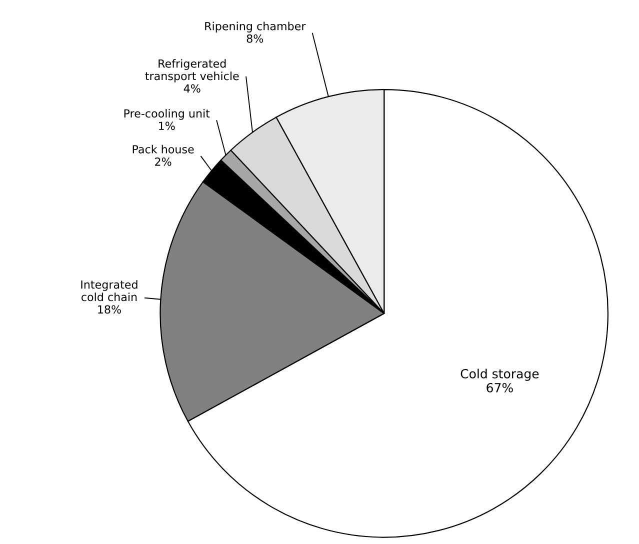  Describe the element at coordinates (192, 88) in the screenshot. I see `data-label: 4%` at that location.